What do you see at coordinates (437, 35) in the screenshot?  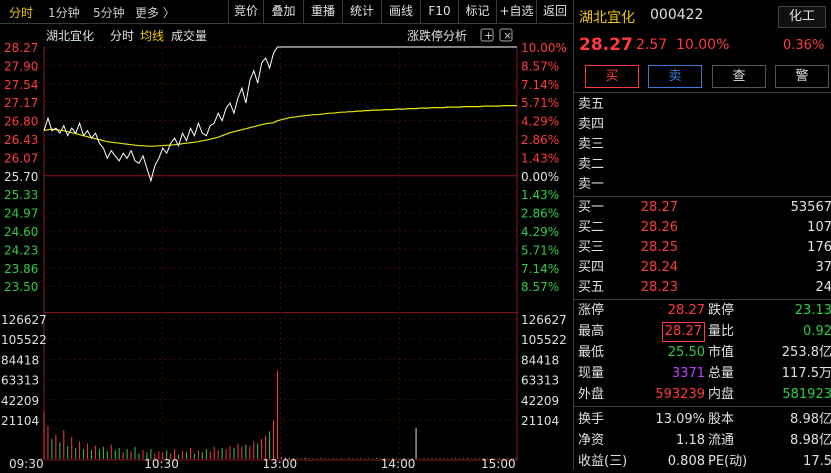 I see `limit-analysis-link: 涨跌停分析` at bounding box center [437, 35].